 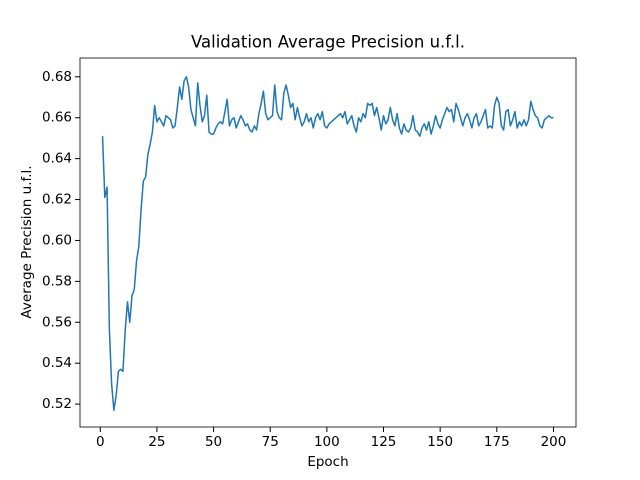 What do you see at coordinates (57, 363) in the screenshot?
I see `y-tick-label: 0.54` at bounding box center [57, 363].